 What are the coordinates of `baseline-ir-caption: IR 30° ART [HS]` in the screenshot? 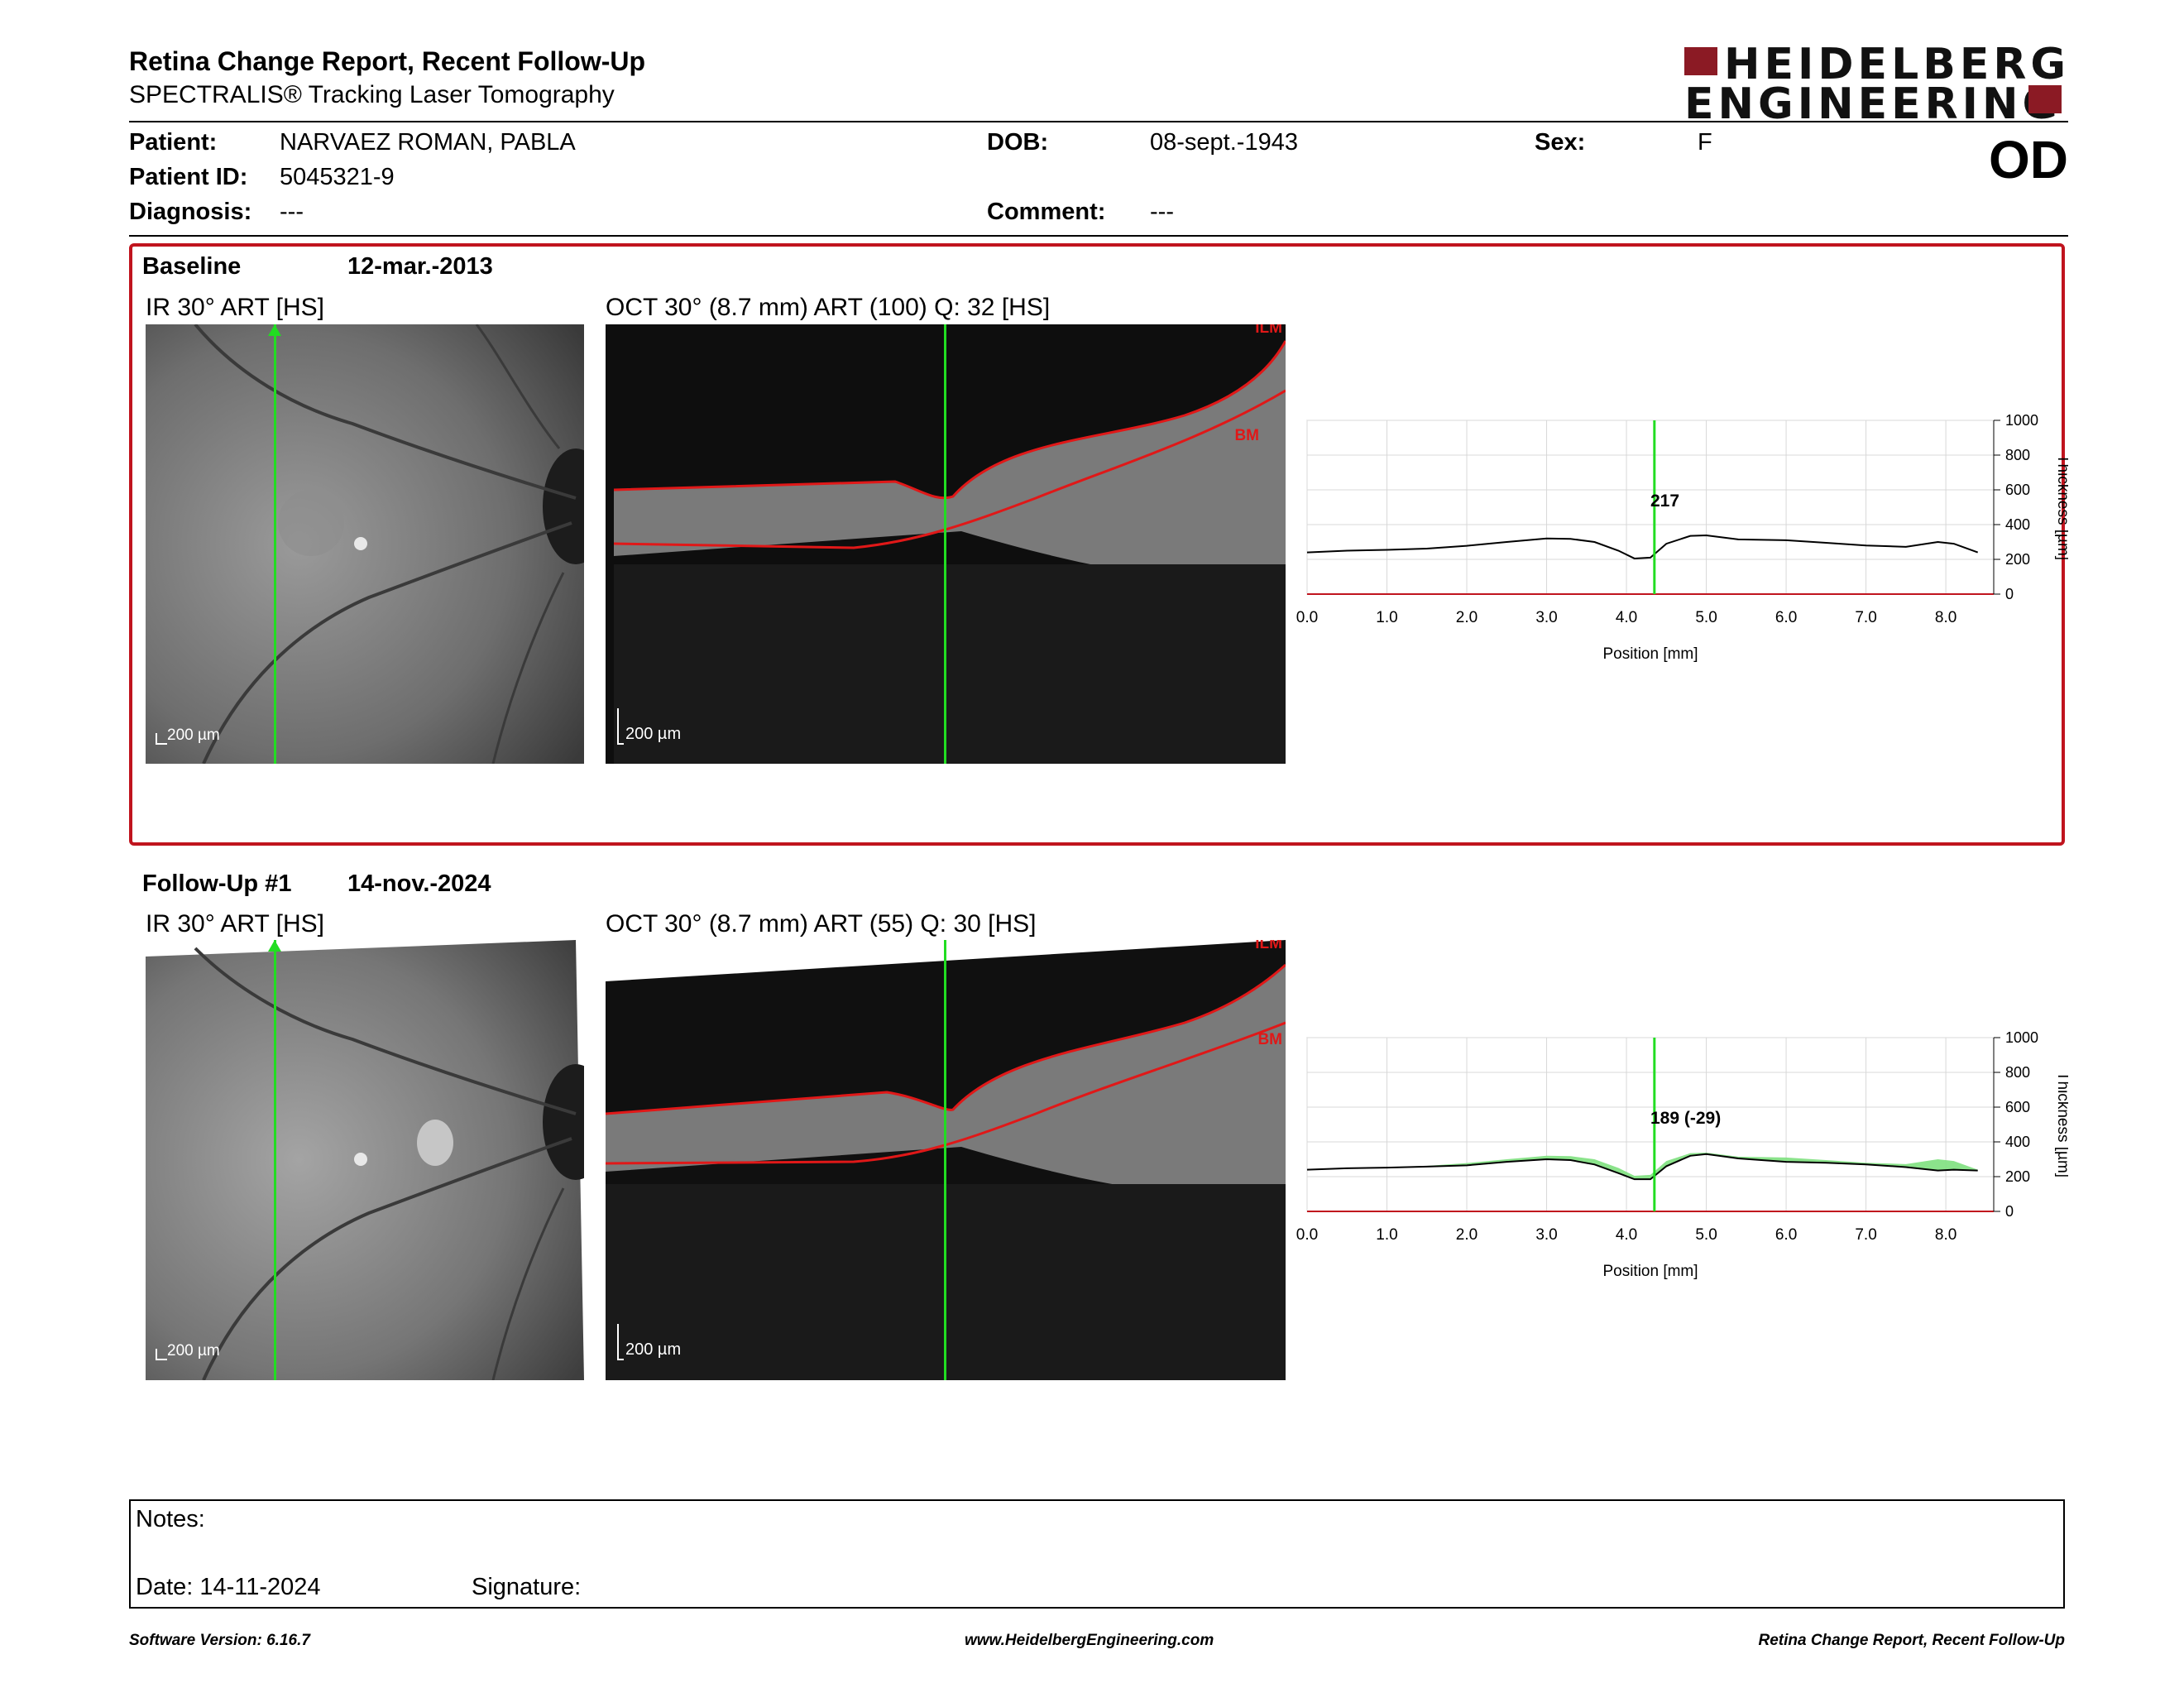 It's located at (235, 307).